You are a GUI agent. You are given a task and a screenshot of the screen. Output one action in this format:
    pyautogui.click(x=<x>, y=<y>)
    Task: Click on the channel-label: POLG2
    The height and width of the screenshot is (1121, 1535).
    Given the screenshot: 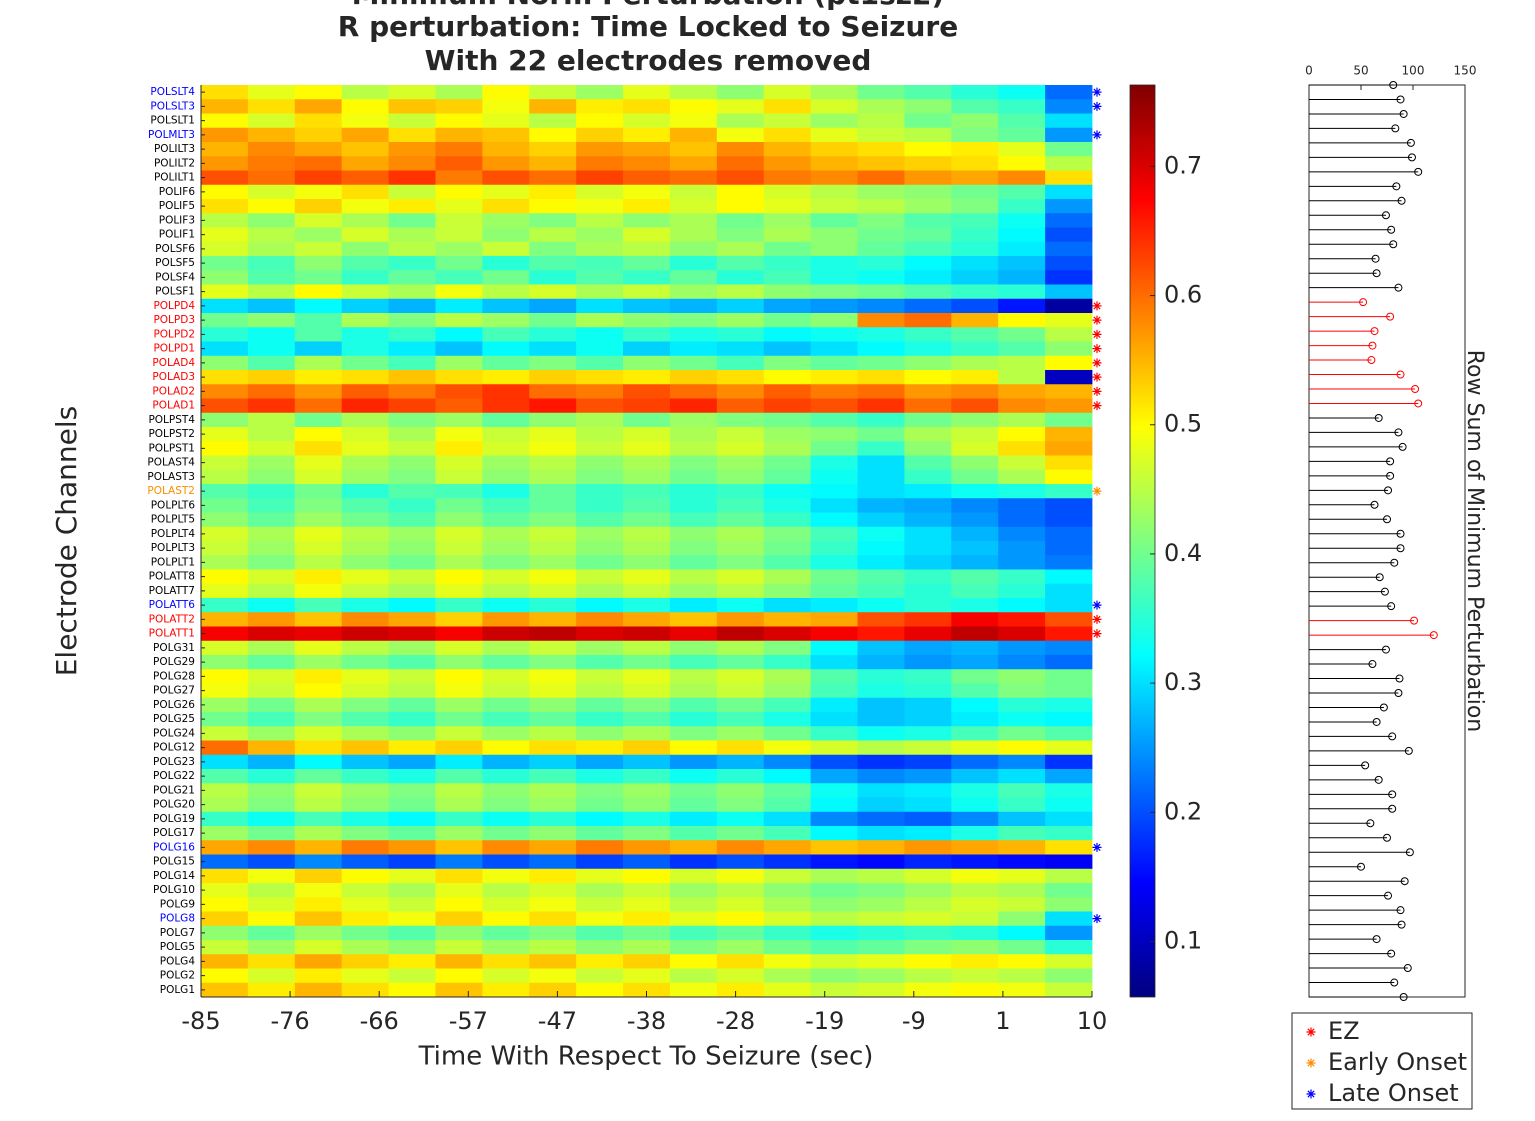 What is the action you would take?
    pyautogui.click(x=177, y=976)
    